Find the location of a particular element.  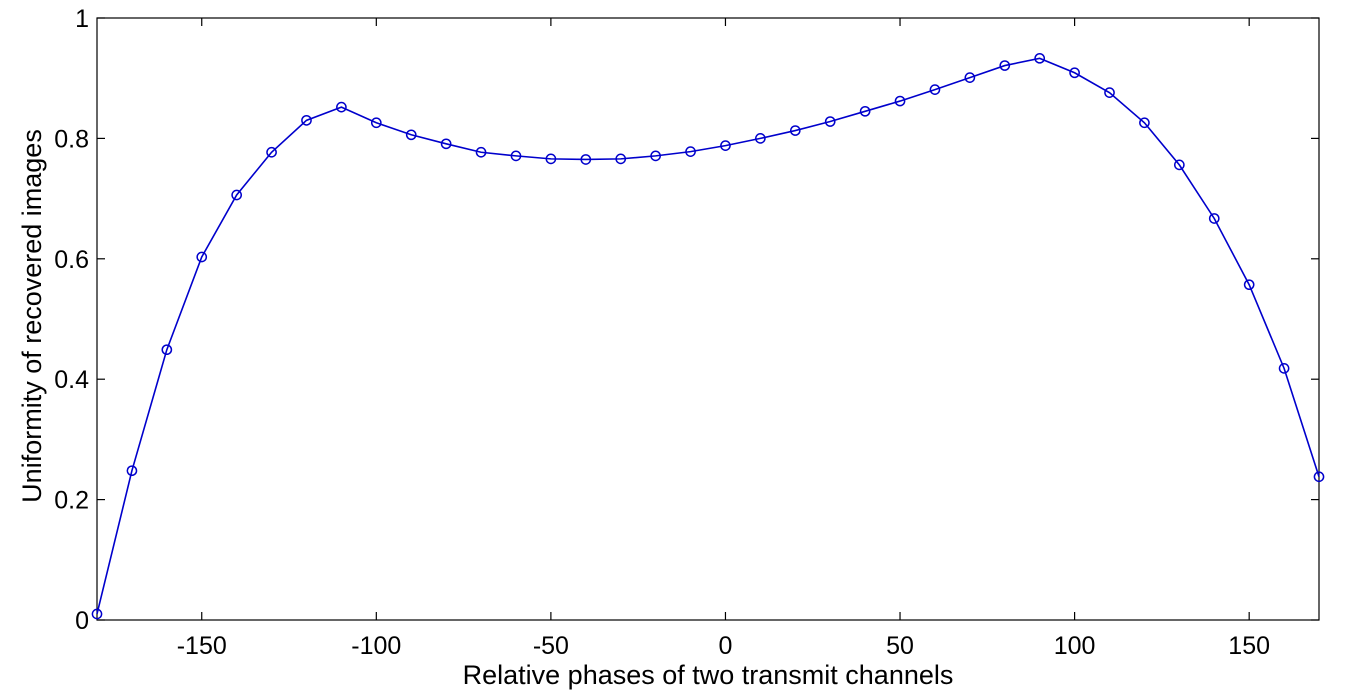

y-tick-label: 0.2 is located at coordinates (71, 501).